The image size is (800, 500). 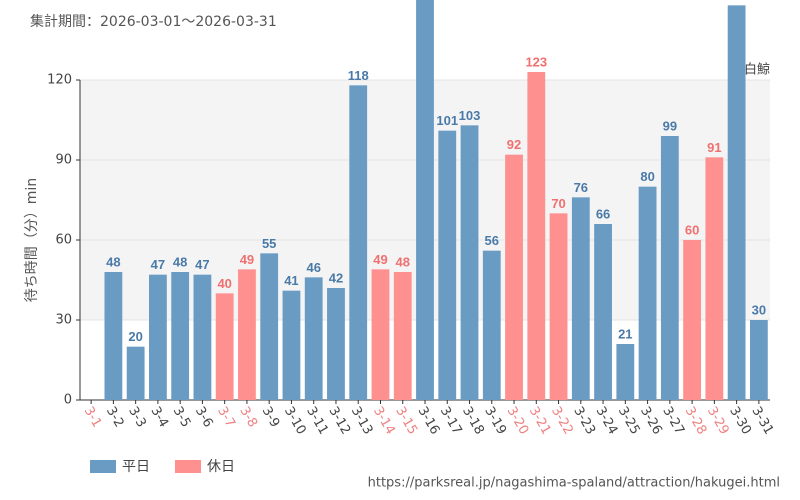 I want to click on x-tick-label: 3-1, so click(x=93, y=417).